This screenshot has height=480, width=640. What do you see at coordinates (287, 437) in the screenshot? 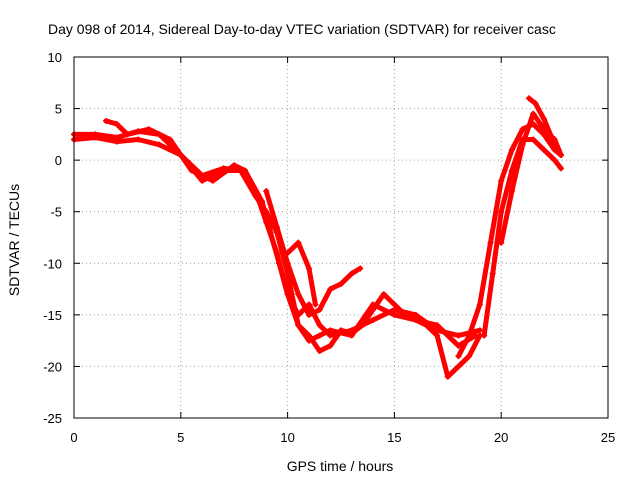
I see `x-tick-label-2: 10` at bounding box center [287, 437].